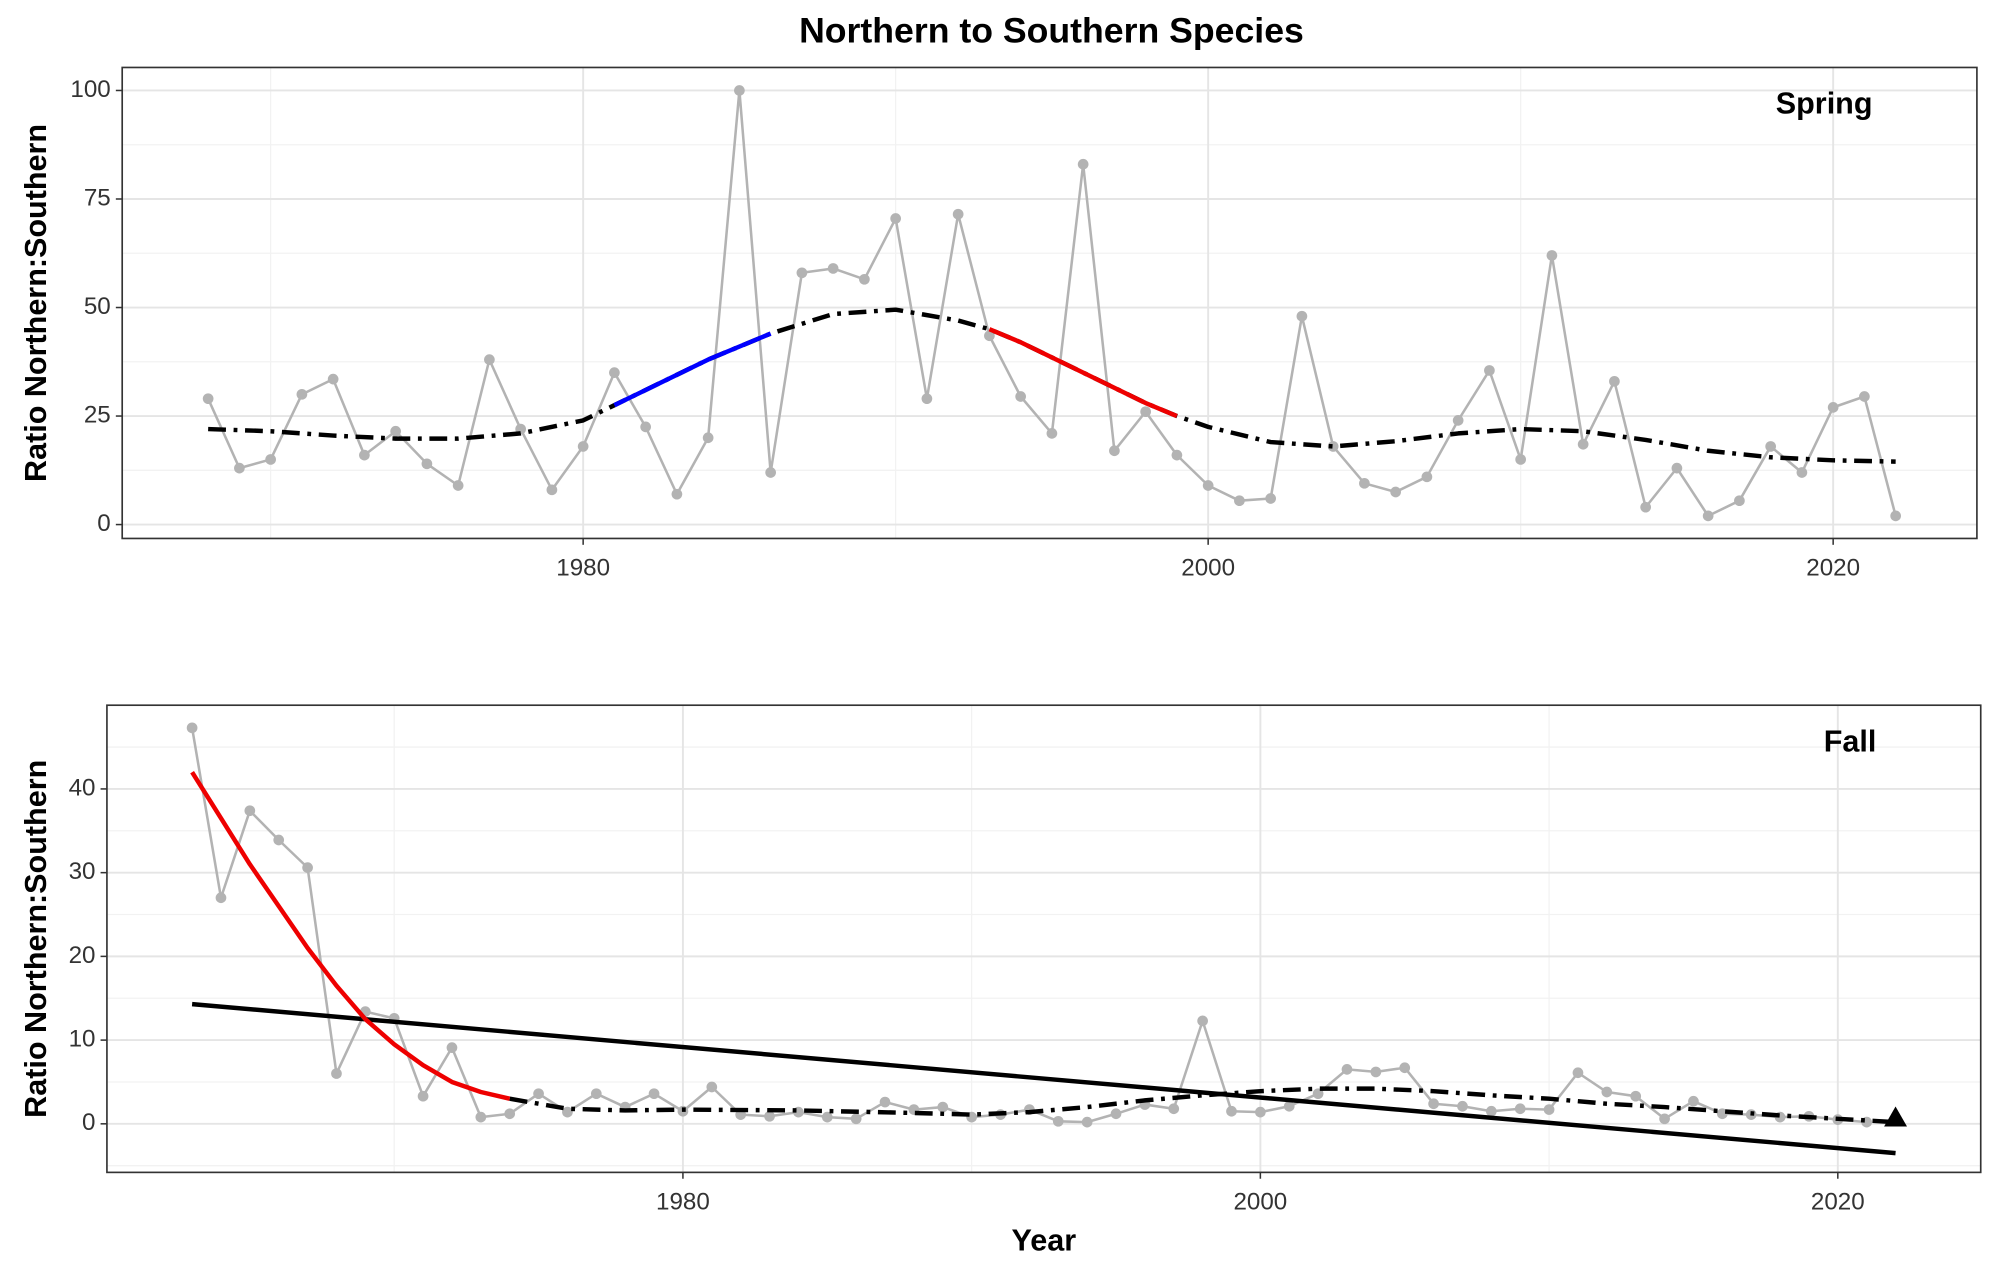  Describe the element at coordinates (1051, 31) in the screenshot. I see `chart-title: Northern to Southern Species` at that location.